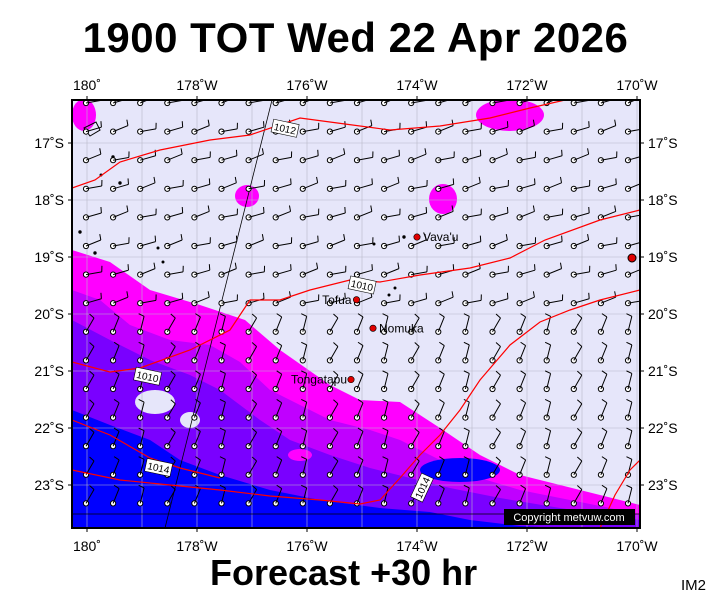 This screenshot has height=600, width=711. Describe the element at coordinates (351, 380) in the screenshot. I see `place-marker` at that location.